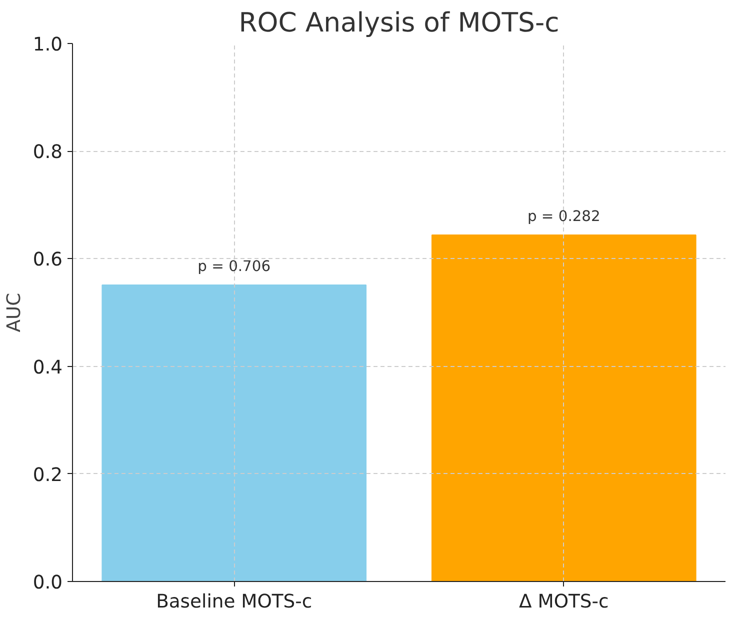 The image size is (750, 625). What do you see at coordinates (14, 312) in the screenshot?
I see `y-axis-title: AUC` at bounding box center [14, 312].